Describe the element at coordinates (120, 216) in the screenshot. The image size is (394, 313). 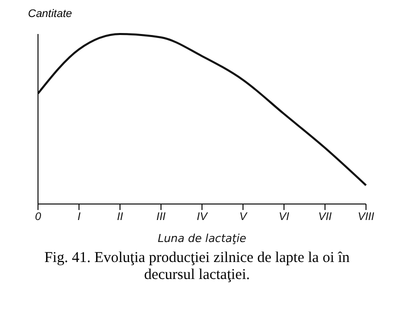
I see `x-tick-label: II` at that location.